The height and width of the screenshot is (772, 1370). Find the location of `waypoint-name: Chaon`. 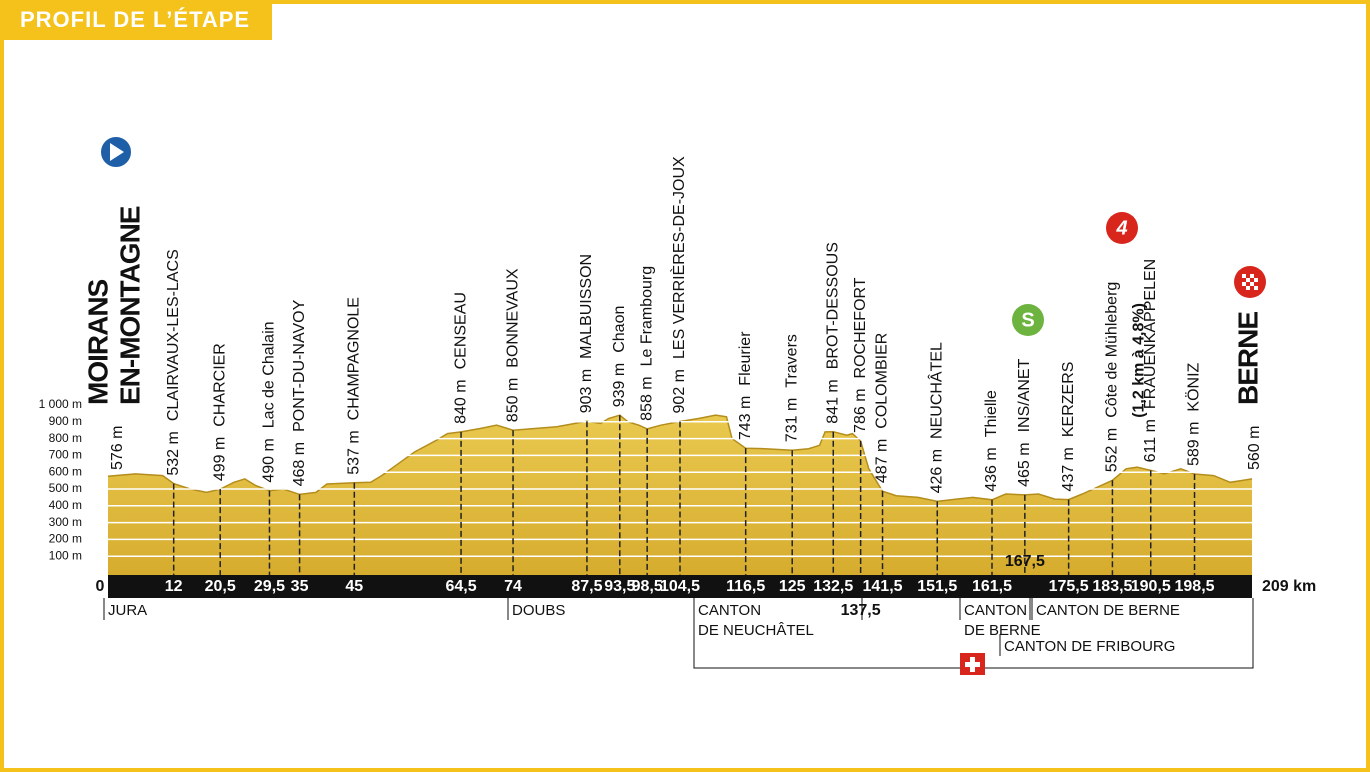

waypoint-name: Chaon is located at coordinates (619, 329).